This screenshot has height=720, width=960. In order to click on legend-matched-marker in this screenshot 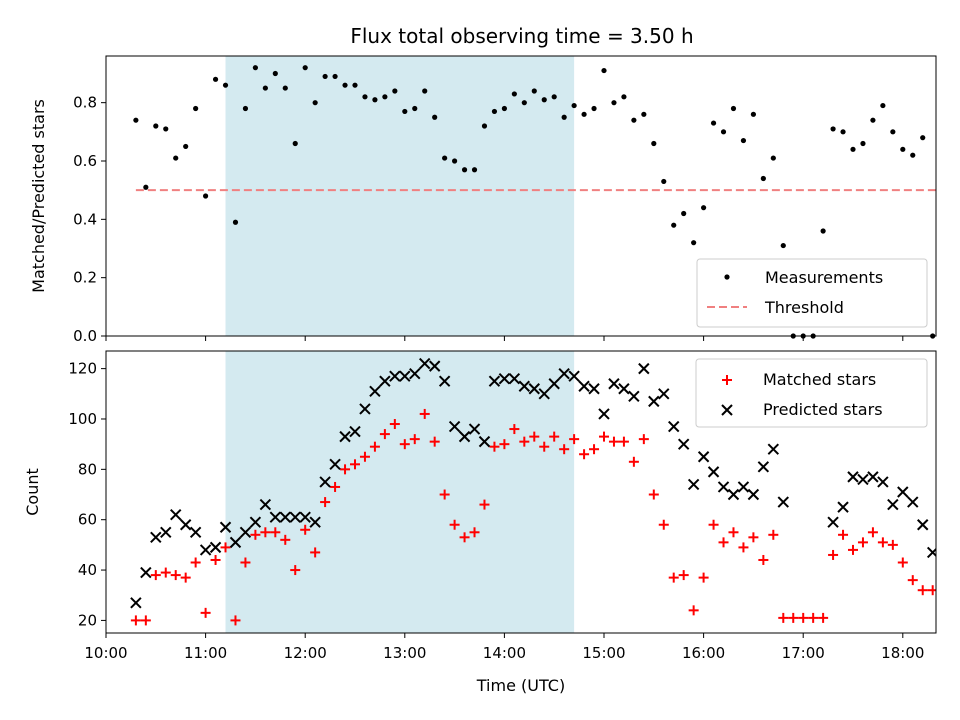, I will do `click(727, 380)`.